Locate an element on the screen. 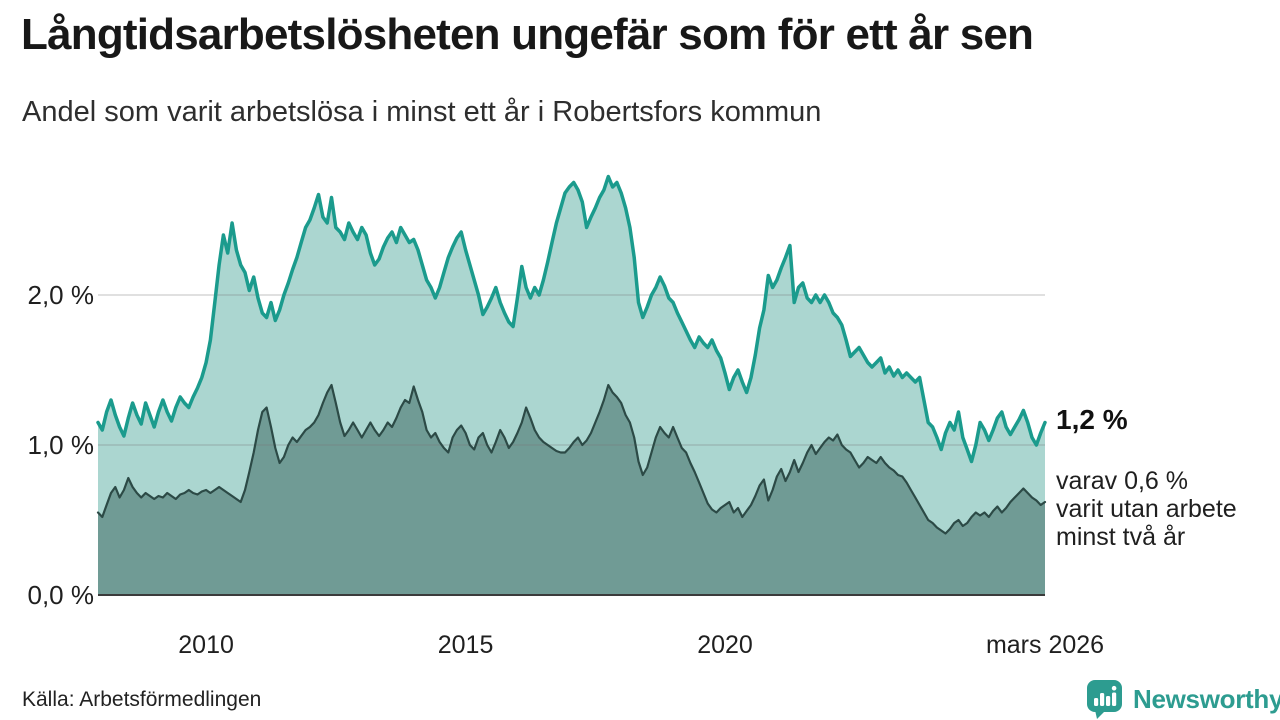 The width and height of the screenshot is (1280, 720). brand-wordmark: Newsworthy is located at coordinates (1206, 699).